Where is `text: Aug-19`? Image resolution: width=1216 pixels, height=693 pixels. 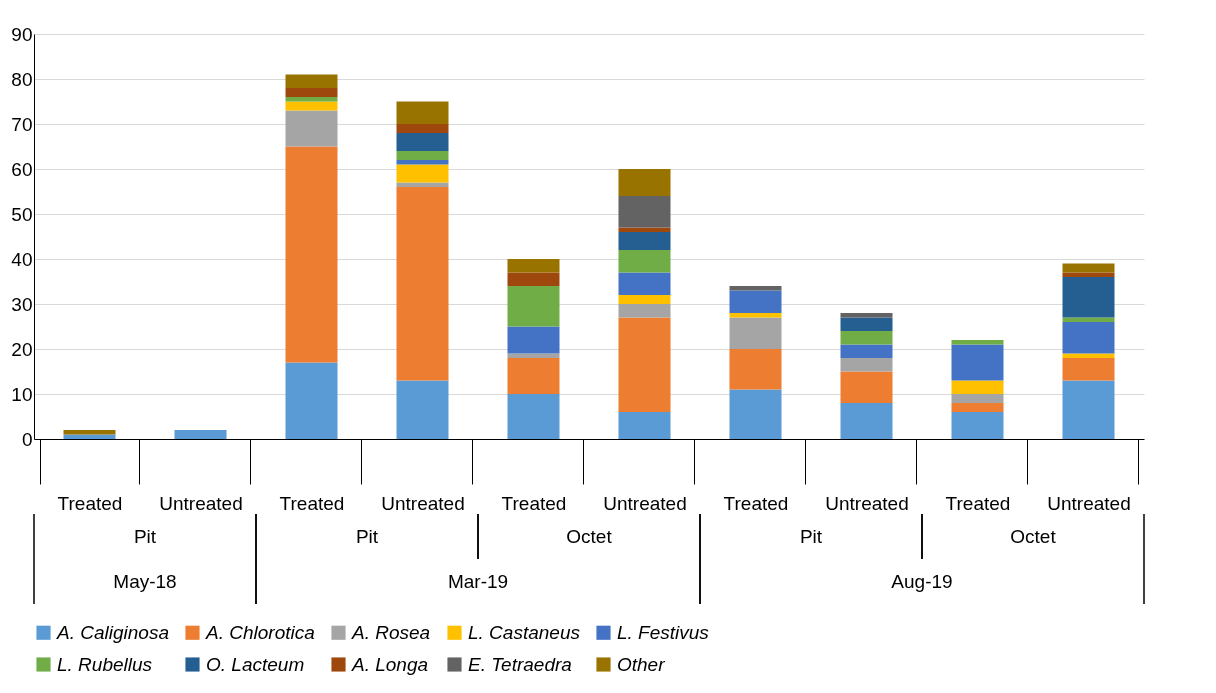
text: Aug-19 is located at coordinates (922, 581).